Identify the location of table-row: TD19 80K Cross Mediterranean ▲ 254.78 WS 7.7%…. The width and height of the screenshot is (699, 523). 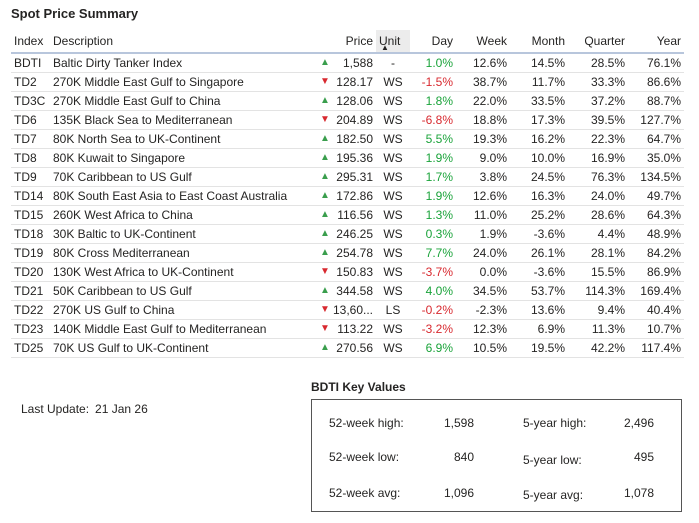
(347, 253).